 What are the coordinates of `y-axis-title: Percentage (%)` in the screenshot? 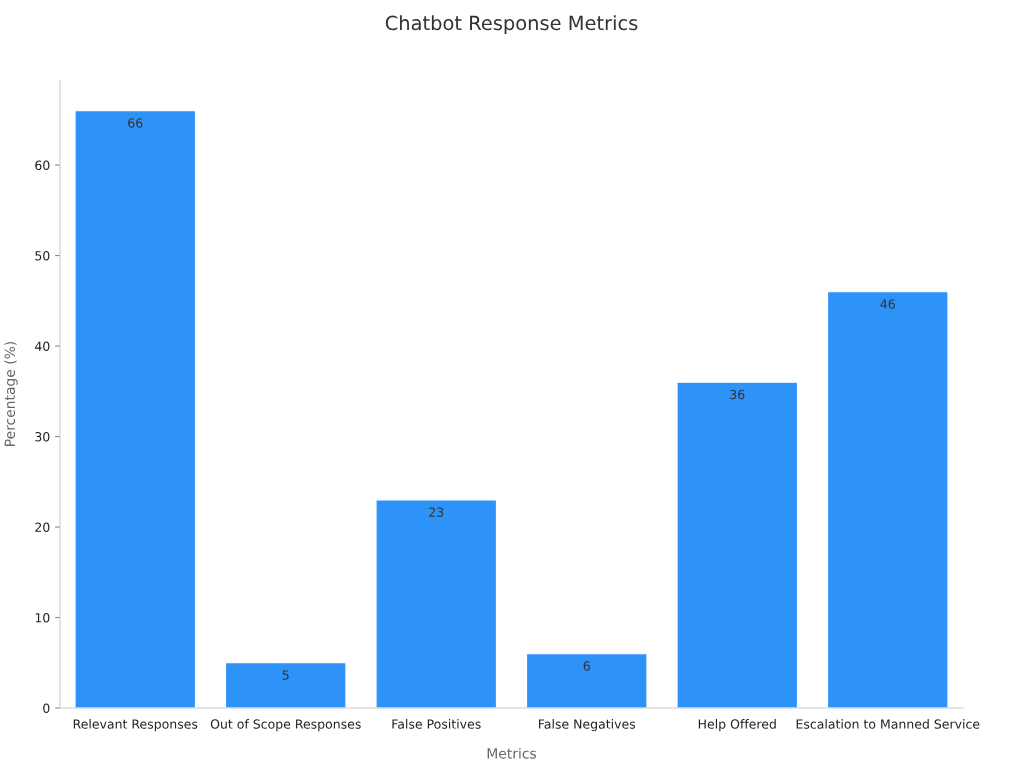 It's located at (11, 393).